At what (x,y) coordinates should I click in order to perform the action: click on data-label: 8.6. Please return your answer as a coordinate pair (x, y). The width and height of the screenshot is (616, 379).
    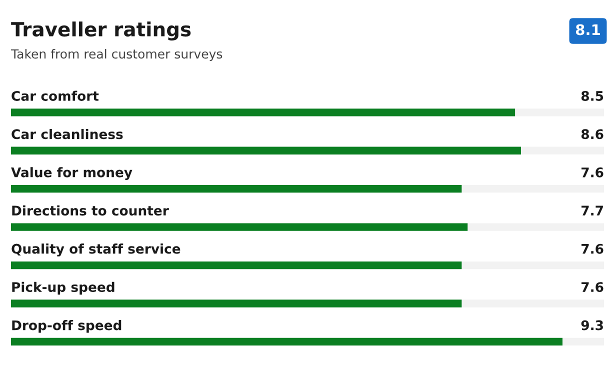
    Looking at the image, I should click on (592, 134).